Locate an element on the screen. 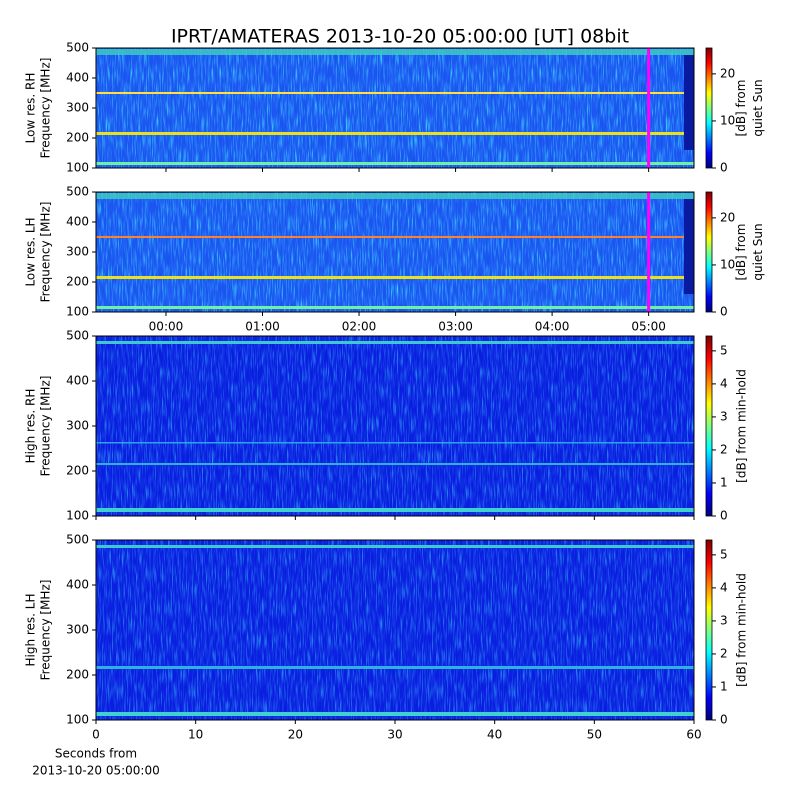 This screenshot has width=800, height=800. x-tick-label: 60 is located at coordinates (693, 735).